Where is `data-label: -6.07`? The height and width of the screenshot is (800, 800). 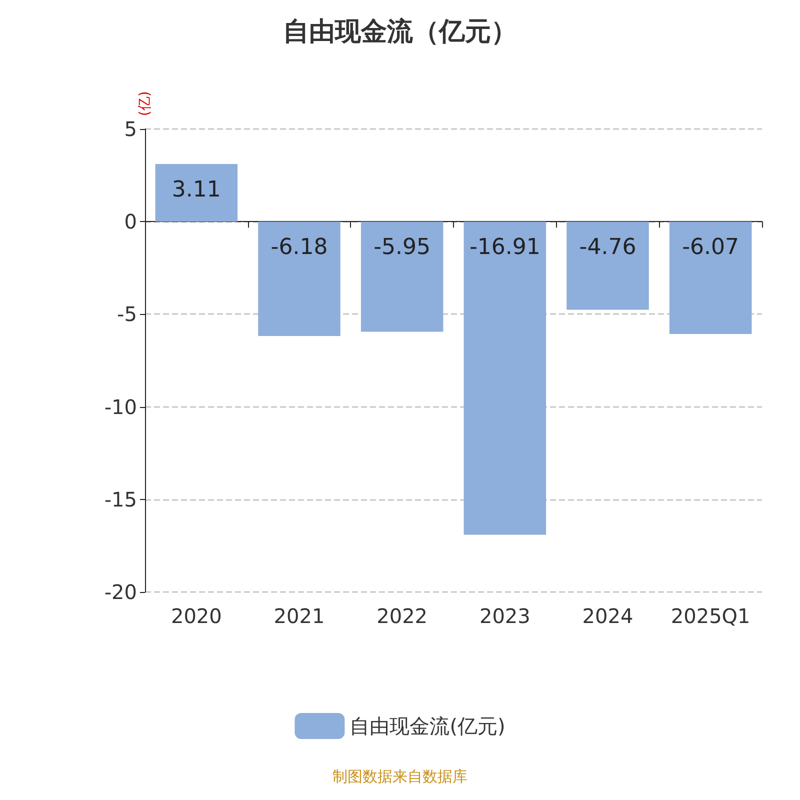
data-label: -6.07 is located at coordinates (711, 247).